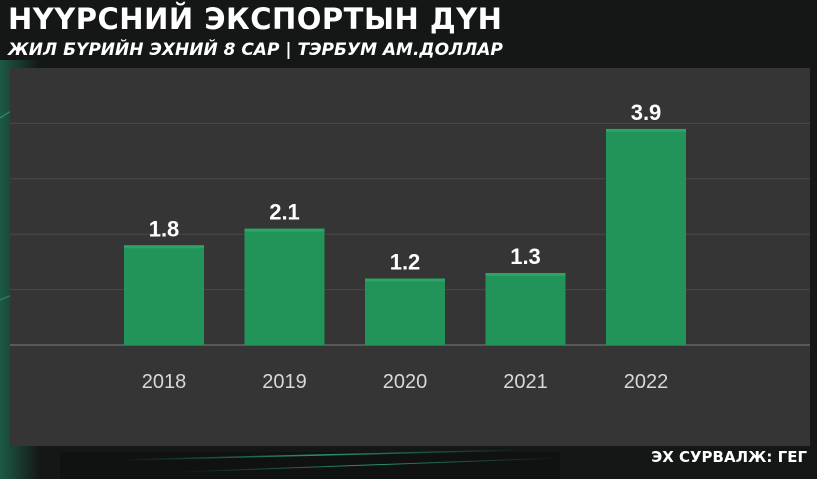 This screenshot has height=479, width=817. Describe the element at coordinates (646, 130) in the screenshot. I see `bar-highlight-2022` at that location.